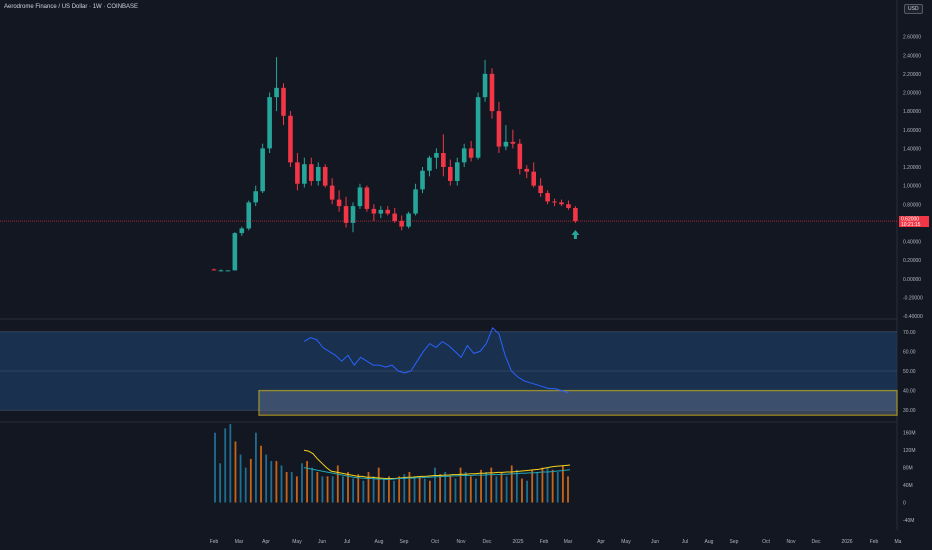 This screenshot has width=932, height=550. Describe the element at coordinates (449, 373) in the screenshot. I see `rsi-band` at that location.